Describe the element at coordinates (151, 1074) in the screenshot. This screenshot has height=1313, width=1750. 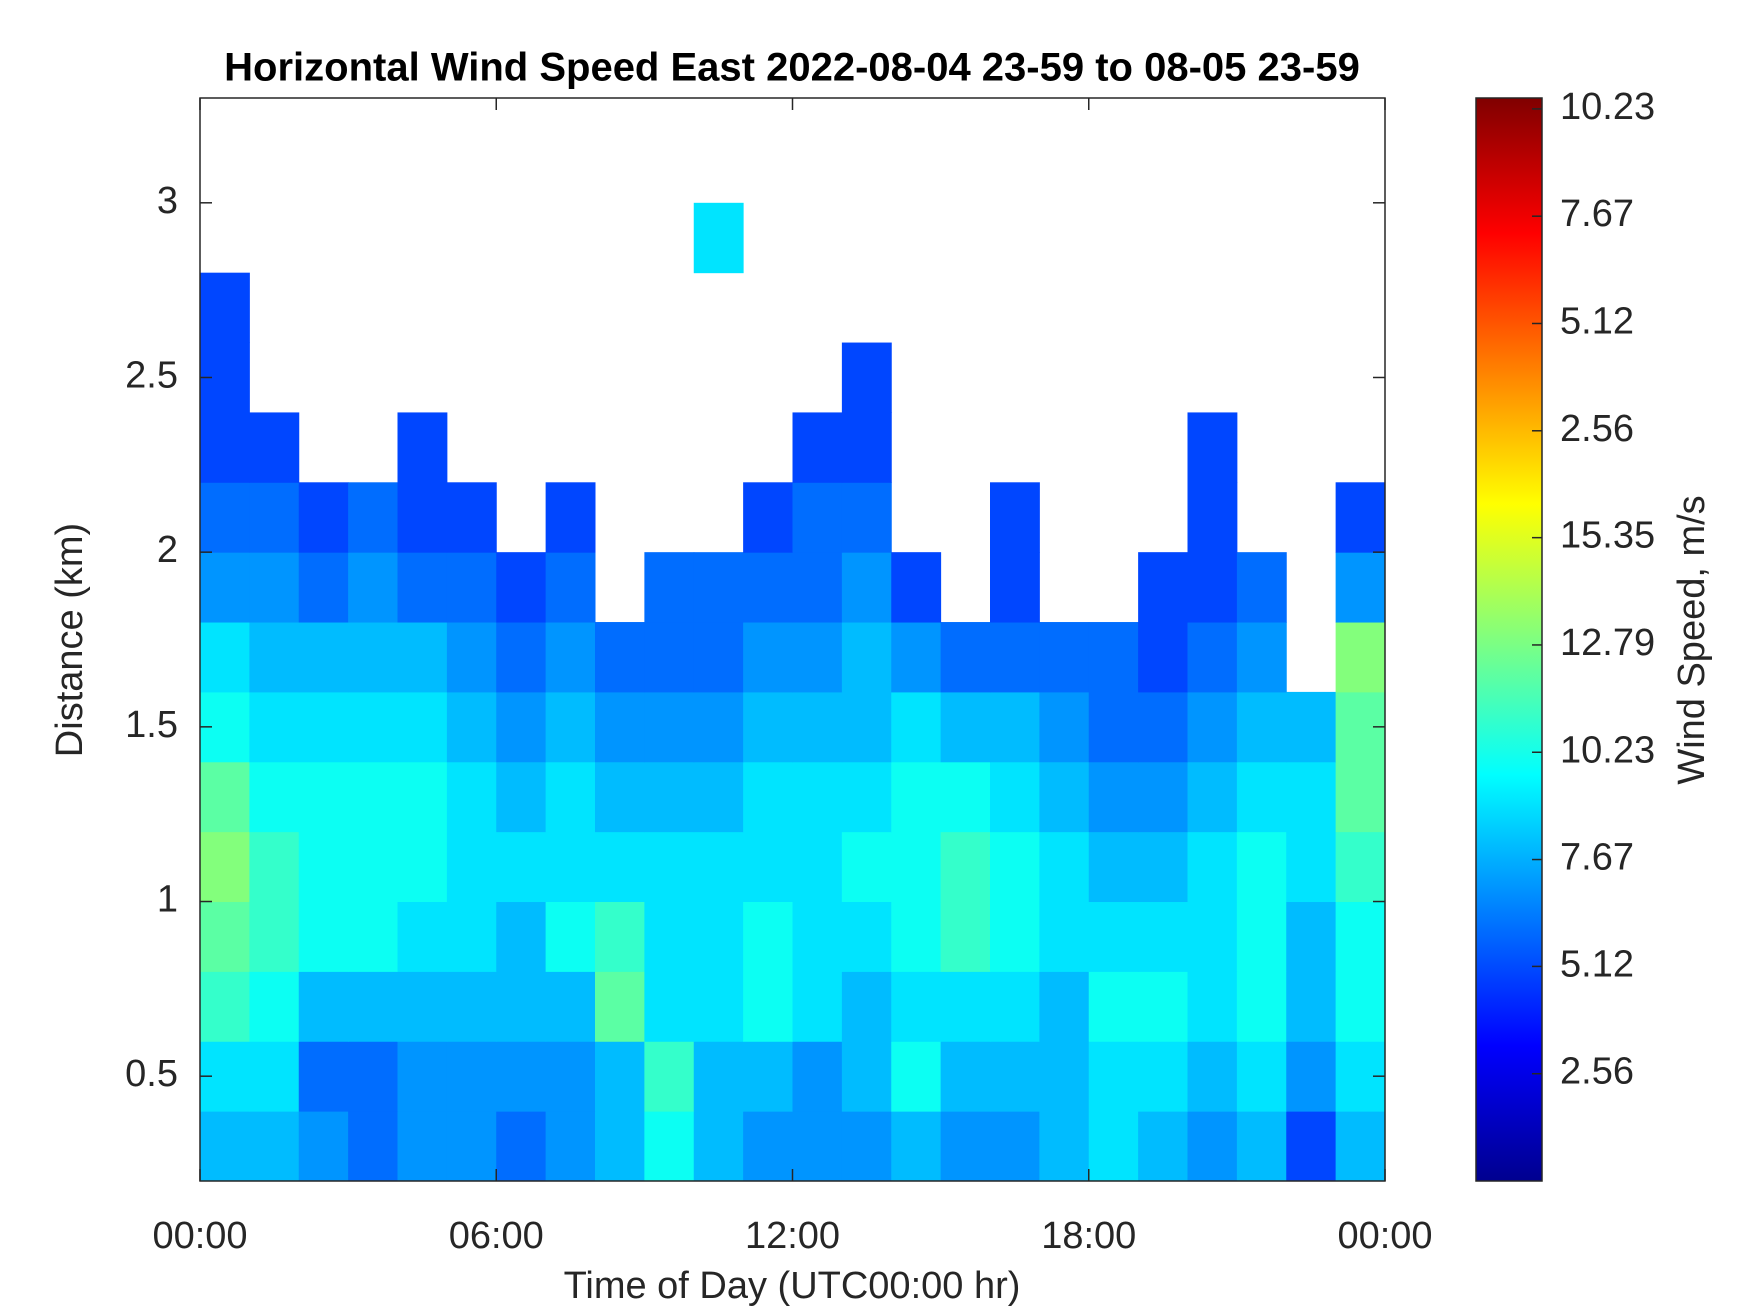
I see `y-tick-label: 0.5` at that location.